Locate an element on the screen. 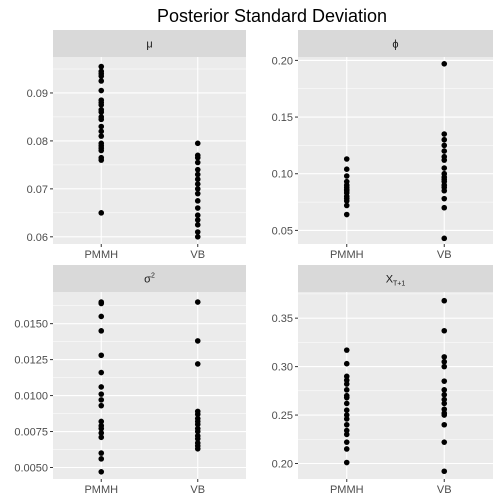 The width and height of the screenshot is (500, 500). facet-label-superscript: 2 is located at coordinates (153, 276).